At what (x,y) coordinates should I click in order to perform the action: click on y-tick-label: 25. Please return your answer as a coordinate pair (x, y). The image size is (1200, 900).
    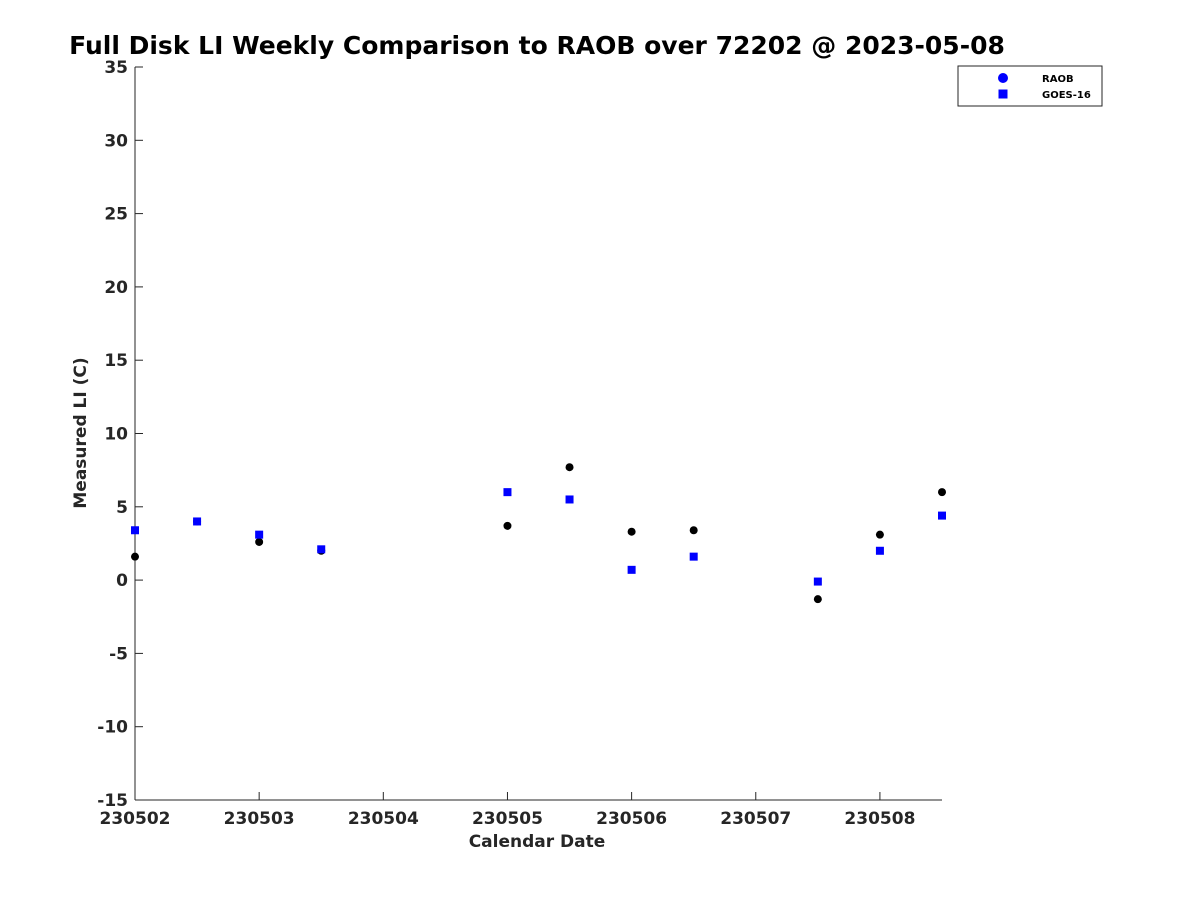
    Looking at the image, I should click on (116, 215).